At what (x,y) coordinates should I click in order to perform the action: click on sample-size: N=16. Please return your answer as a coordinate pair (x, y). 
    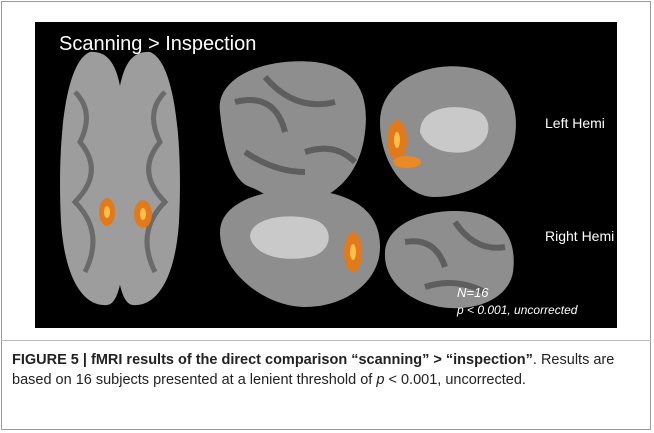
    Looking at the image, I should click on (473, 292).